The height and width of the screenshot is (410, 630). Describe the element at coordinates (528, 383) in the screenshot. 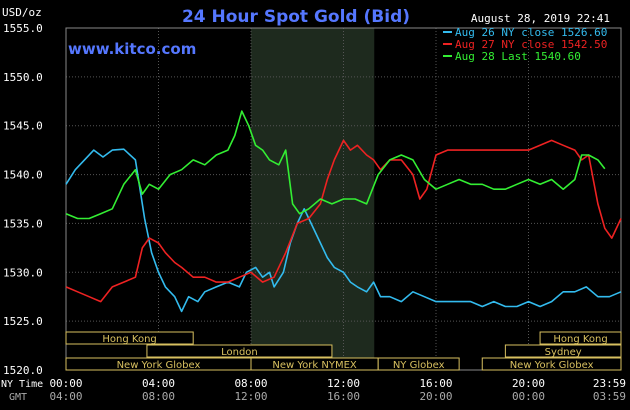

I see `x-tick-label-ny: 20:00` at that location.